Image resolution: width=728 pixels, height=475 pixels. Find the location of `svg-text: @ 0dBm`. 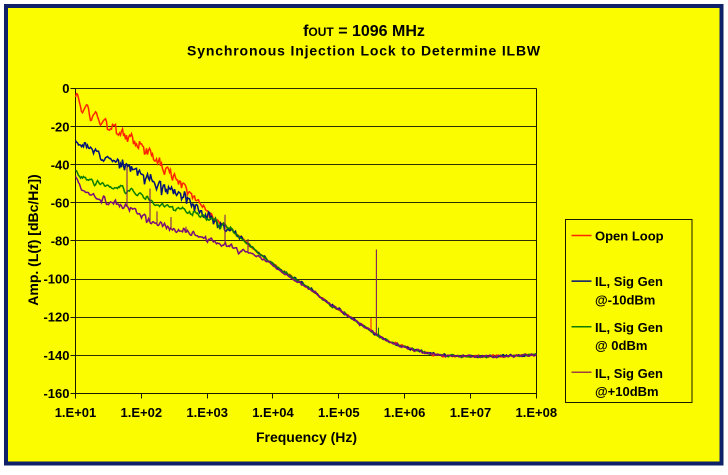

svg-text: @ 0dBm is located at coordinates (621, 345).